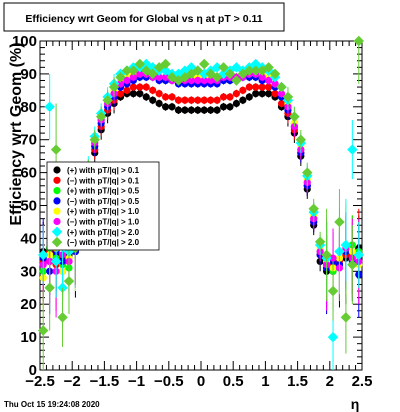  I want to click on y-axis-title: Efficiency wrt Geom (%), so click(16, 133).